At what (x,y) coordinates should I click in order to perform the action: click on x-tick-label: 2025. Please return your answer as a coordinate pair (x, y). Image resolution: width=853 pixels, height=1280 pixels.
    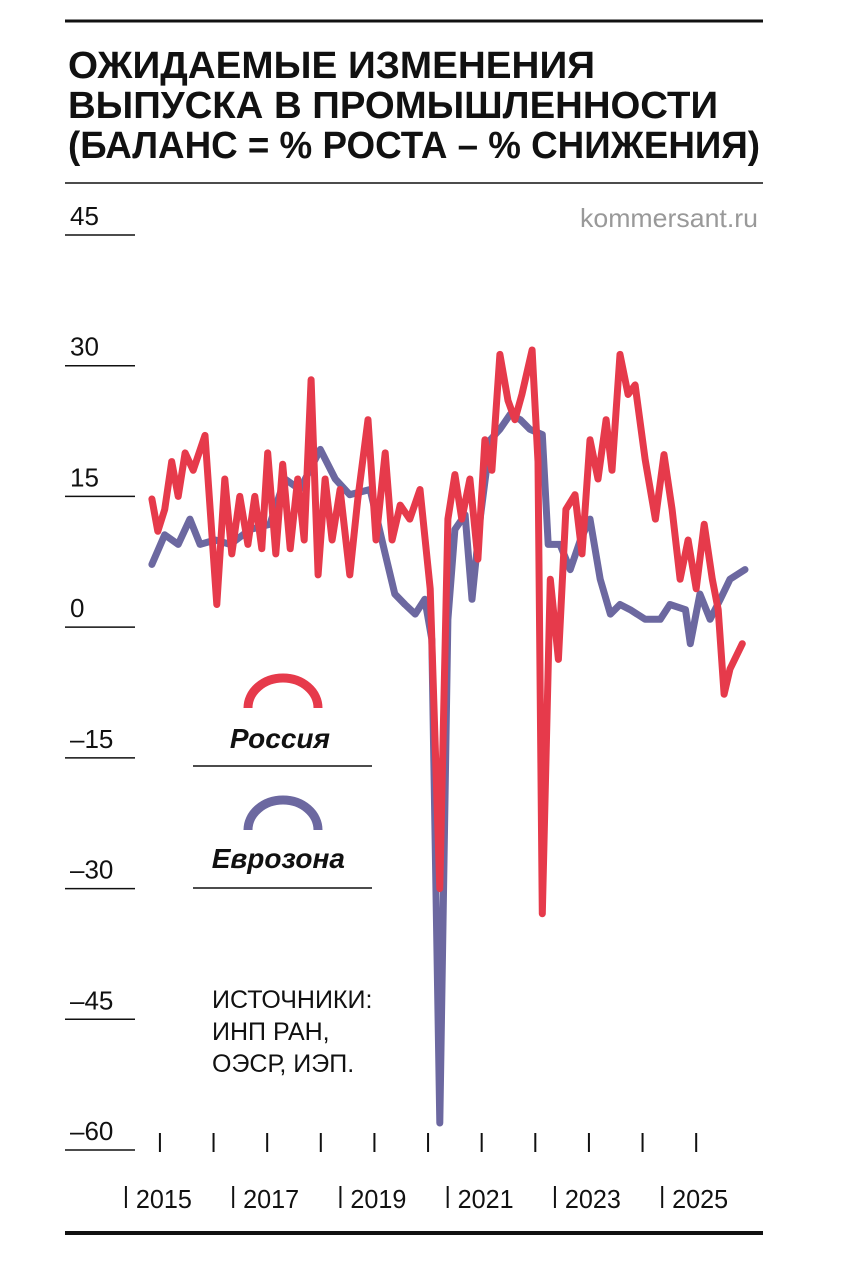
    Looking at the image, I should click on (700, 1199).